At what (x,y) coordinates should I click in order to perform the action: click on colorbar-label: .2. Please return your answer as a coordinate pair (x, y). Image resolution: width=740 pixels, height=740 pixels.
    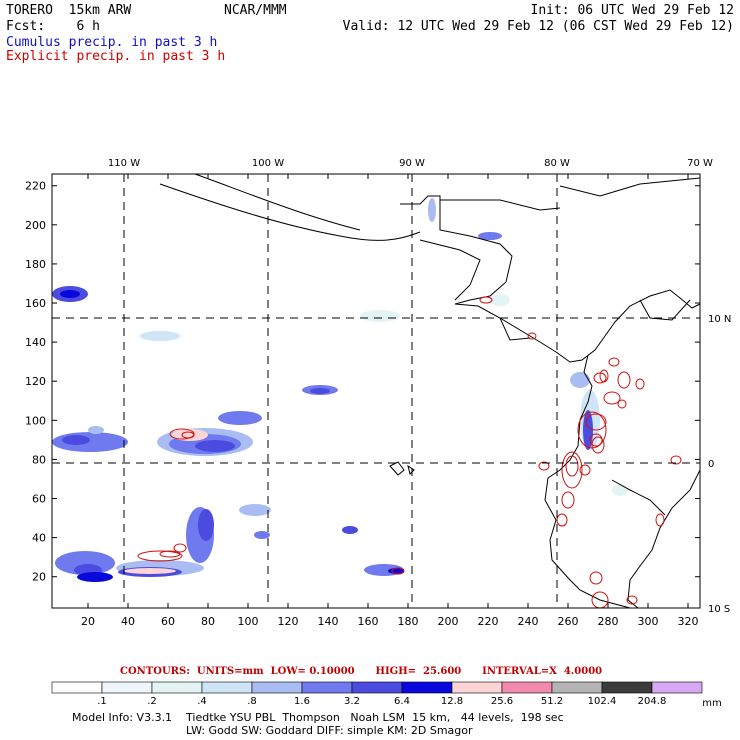
    Looking at the image, I should click on (152, 701).